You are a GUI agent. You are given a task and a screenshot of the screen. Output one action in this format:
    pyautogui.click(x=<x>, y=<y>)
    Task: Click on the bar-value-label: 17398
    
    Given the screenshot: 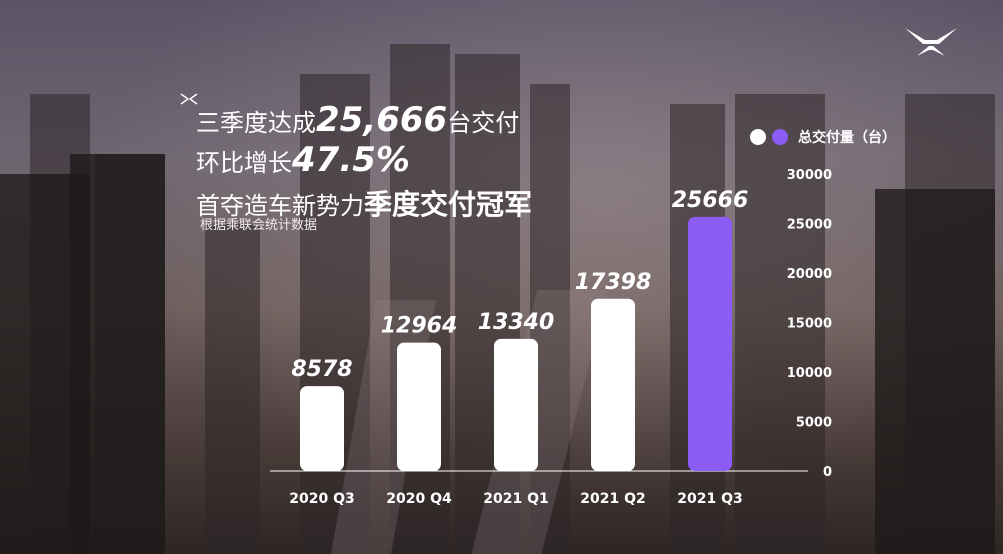 What is the action you would take?
    pyautogui.click(x=613, y=282)
    